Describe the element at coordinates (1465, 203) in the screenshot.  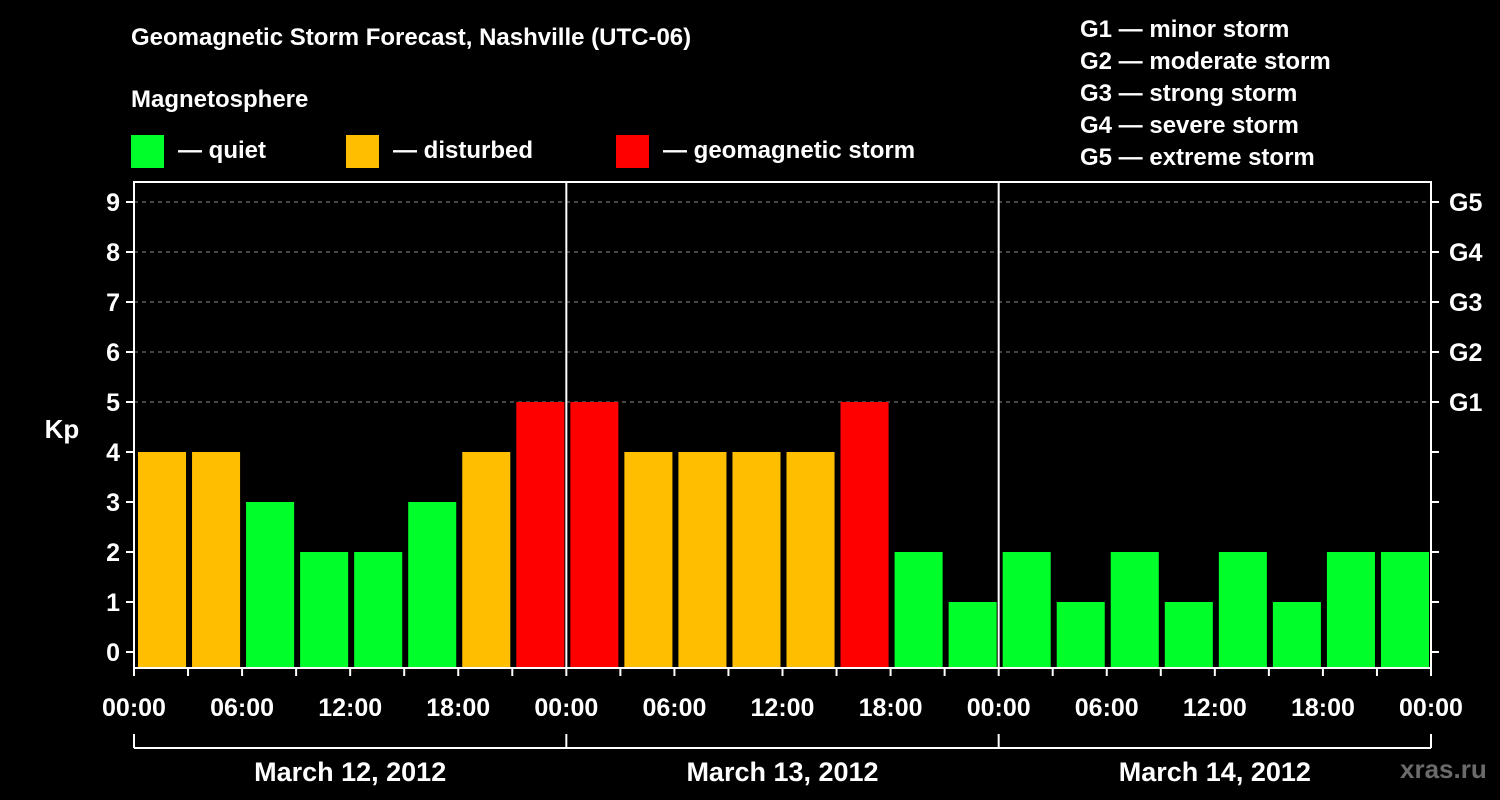
I see `g-level-label: G5` at that location.